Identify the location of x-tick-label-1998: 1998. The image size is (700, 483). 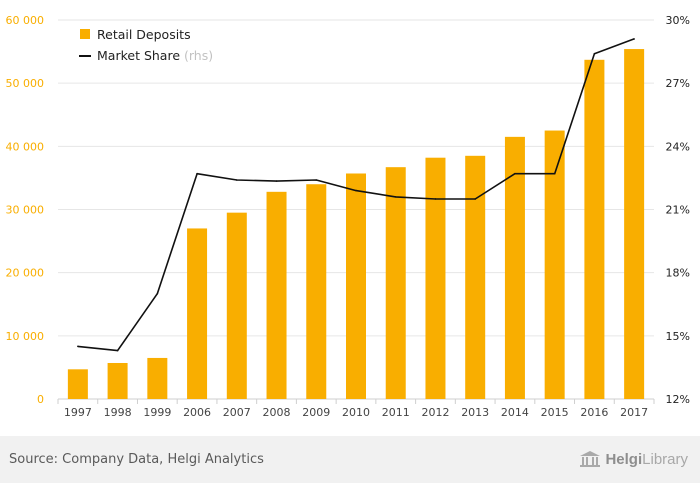
(118, 412).